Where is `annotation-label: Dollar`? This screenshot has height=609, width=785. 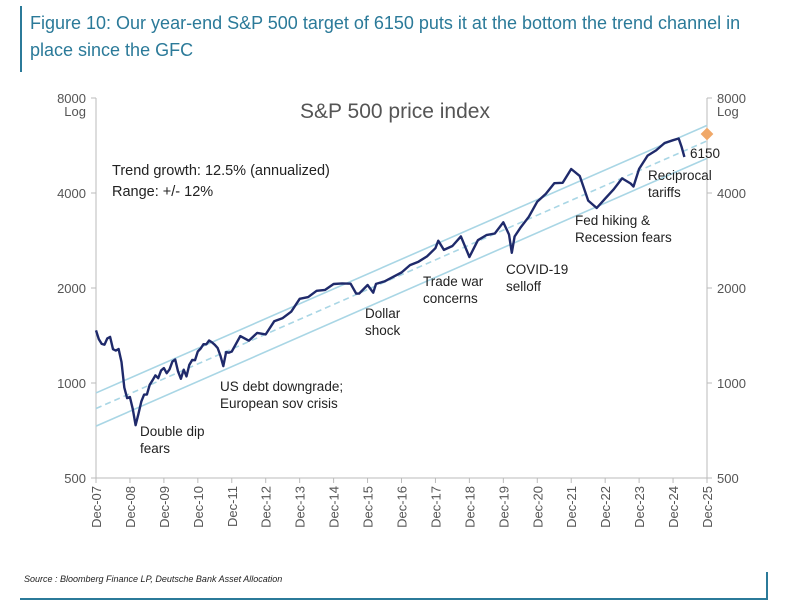 annotation-label: Dollar is located at coordinates (383, 313).